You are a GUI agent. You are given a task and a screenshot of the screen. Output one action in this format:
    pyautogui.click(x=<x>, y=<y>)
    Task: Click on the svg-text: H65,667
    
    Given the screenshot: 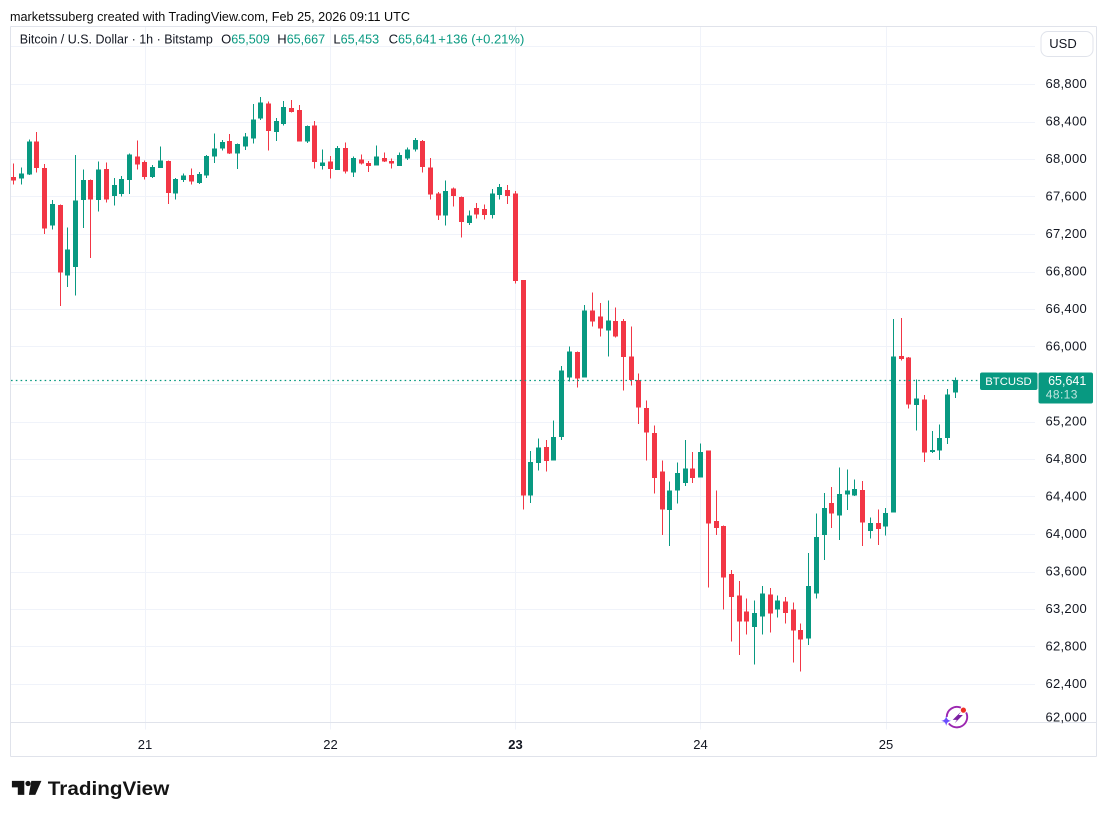 What is the action you would take?
    pyautogui.click(x=301, y=39)
    